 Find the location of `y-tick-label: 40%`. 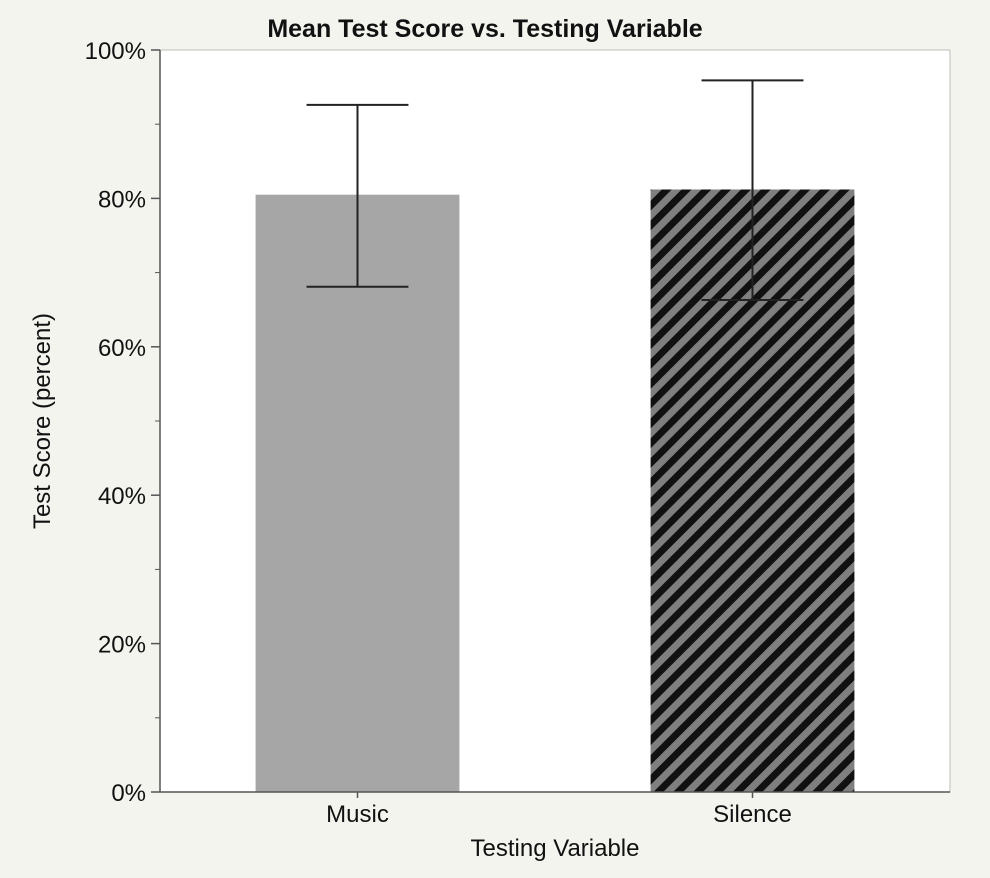

y-tick-label: 40% is located at coordinates (122, 496).